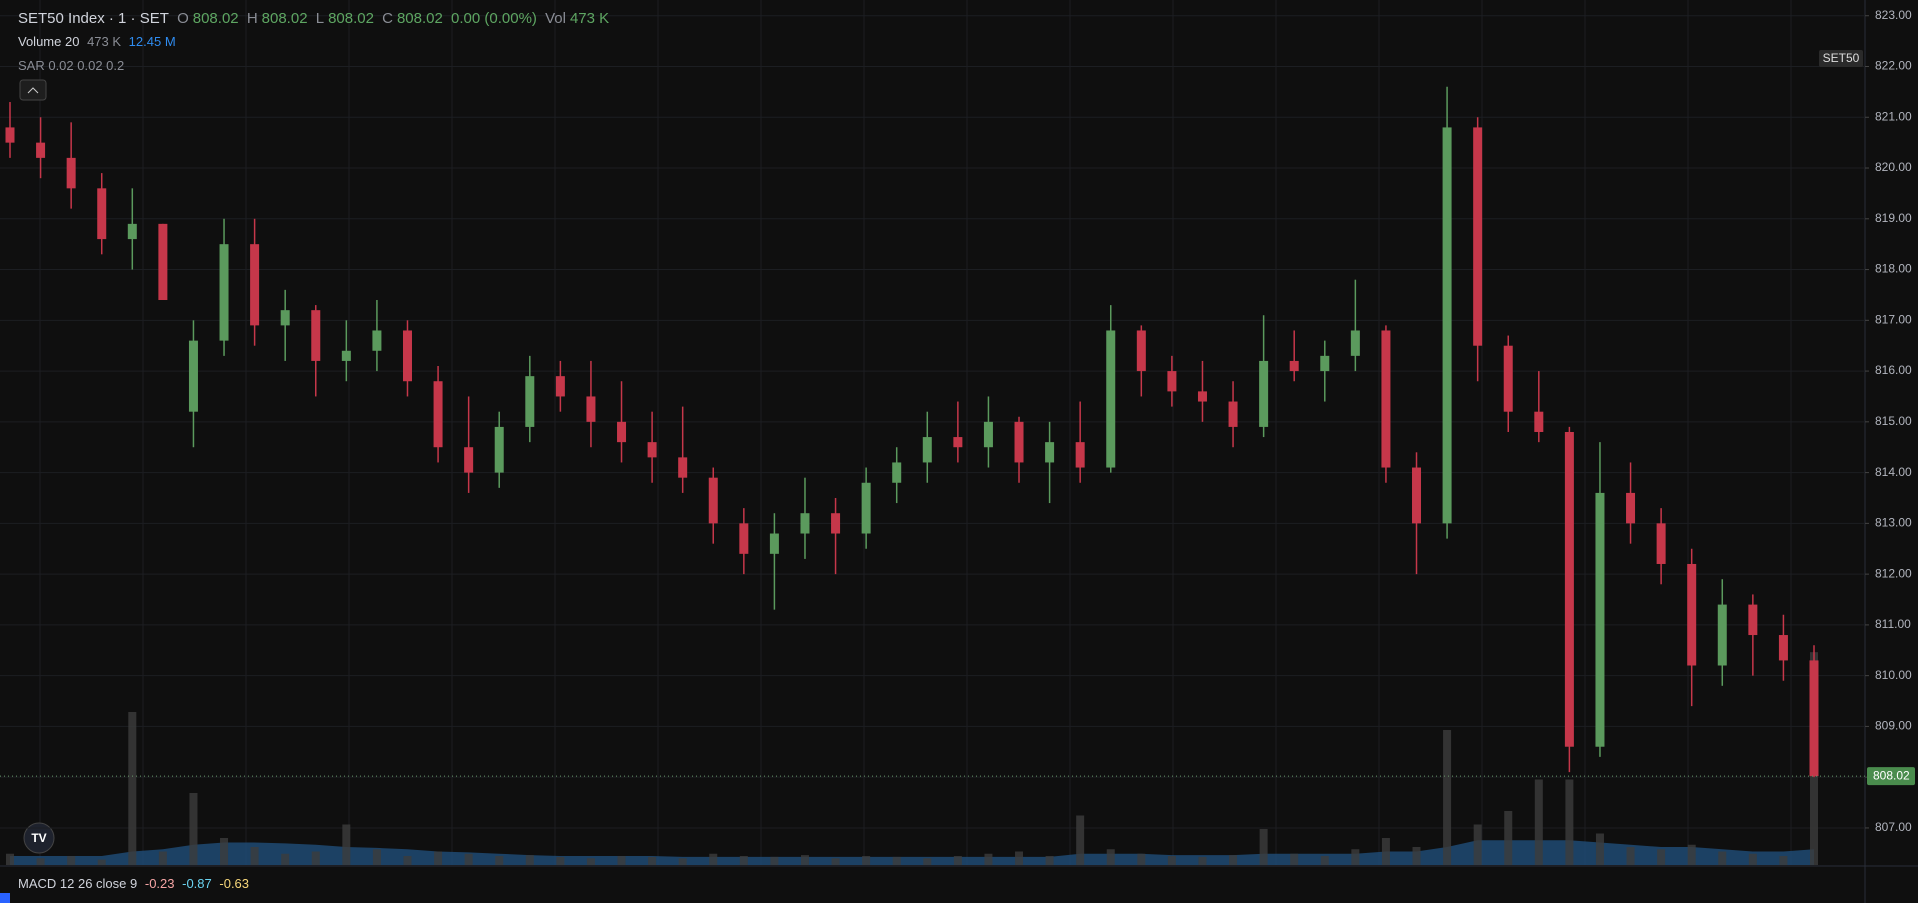  Describe the element at coordinates (5, 898) in the screenshot. I see `toolbar-marker` at that location.